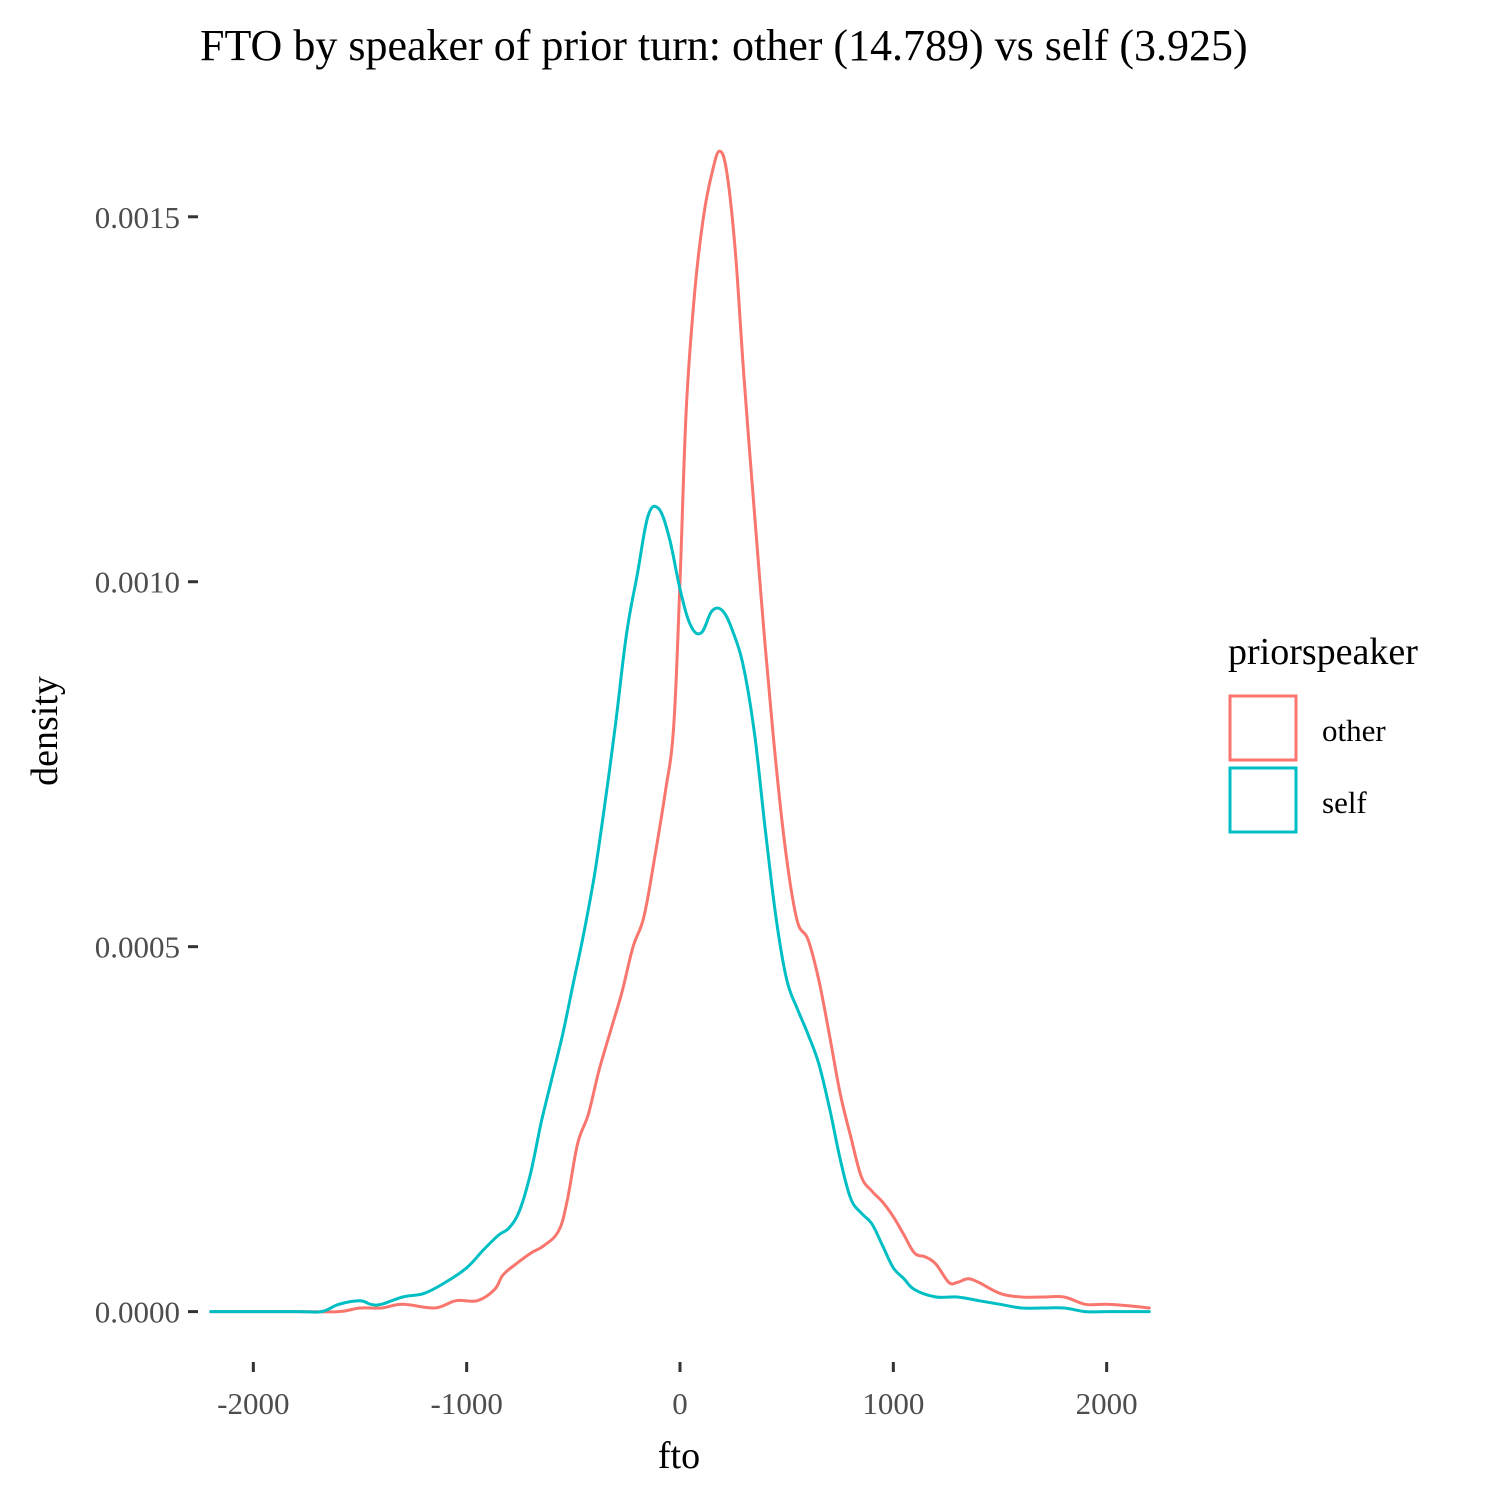  What do you see at coordinates (1263, 728) in the screenshot?
I see `legend-key-other` at bounding box center [1263, 728].